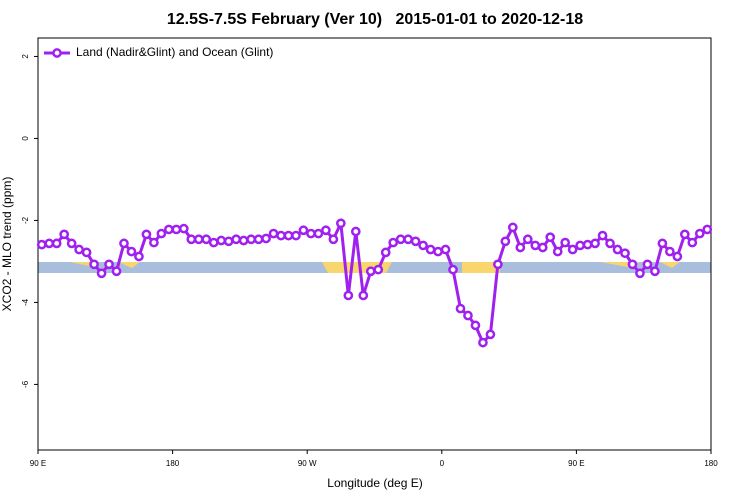 Image resolution: width=750 pixels, height=500 pixels. Describe the element at coordinates (25, 220) in the screenshot. I see `y-tick-label: -2` at that location.